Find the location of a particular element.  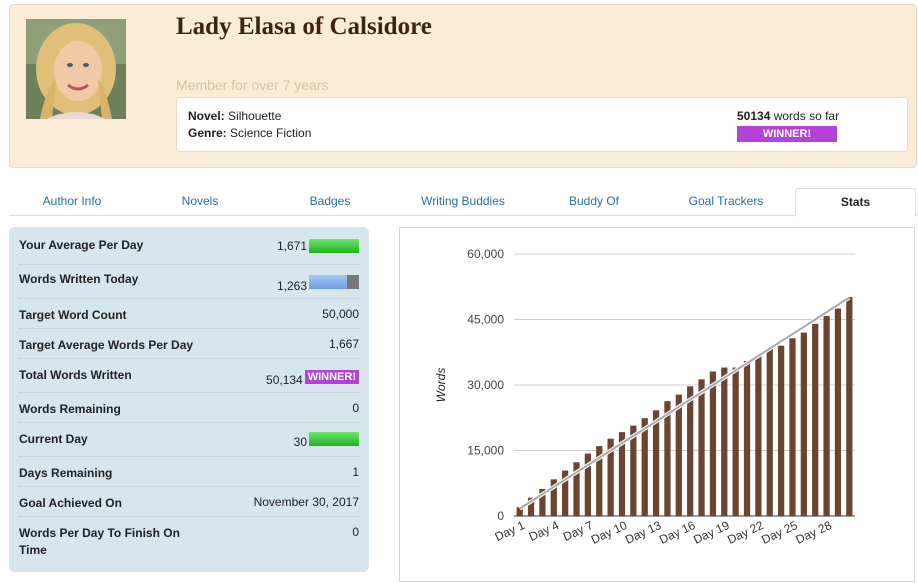

stat-label: Words Per Day To Finish On Time is located at coordinates (99, 541).